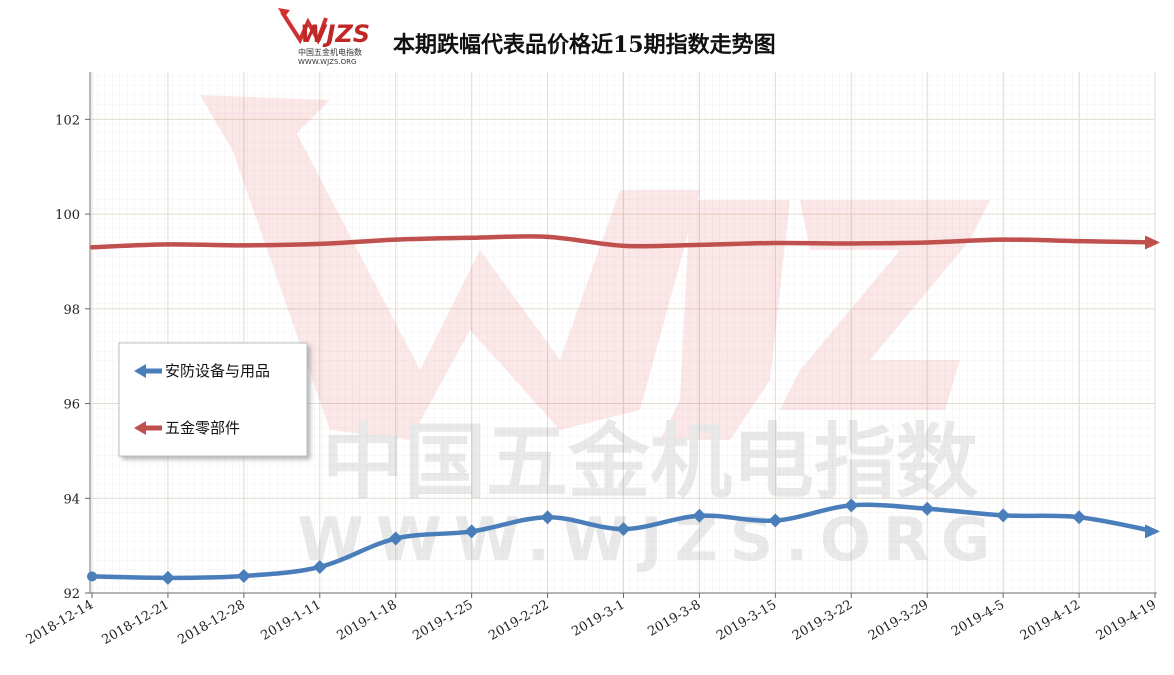 This screenshot has width=1174, height=675. I want to click on legend-box, so click(213, 399).